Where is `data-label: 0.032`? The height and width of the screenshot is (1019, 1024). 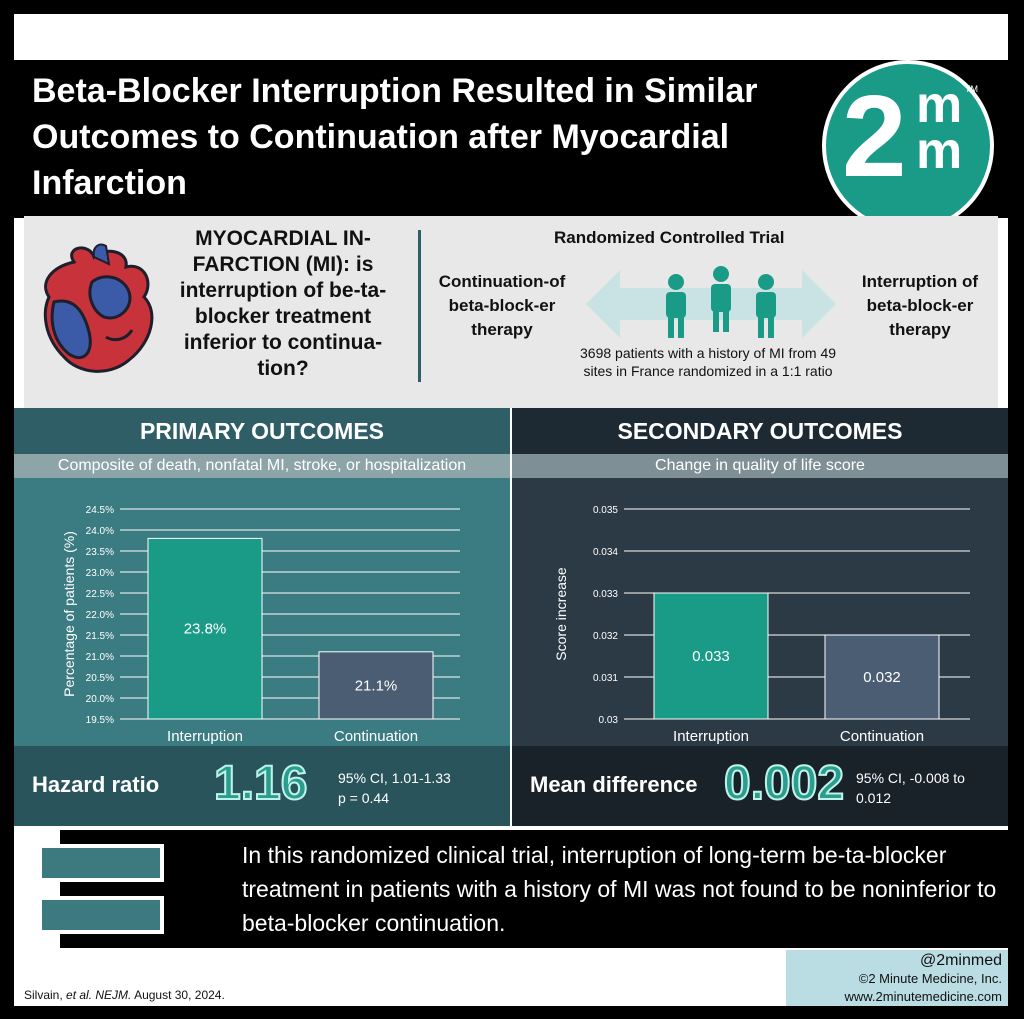
data-label: 0.032 is located at coordinates (882, 677).